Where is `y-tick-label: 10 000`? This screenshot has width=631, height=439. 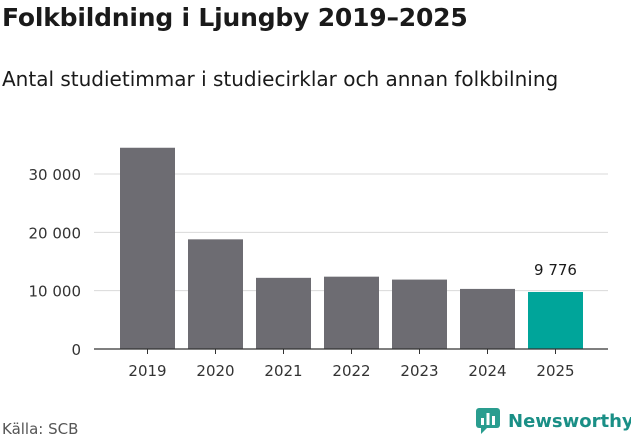
y-tick-label: 10 000 is located at coordinates (55, 292).